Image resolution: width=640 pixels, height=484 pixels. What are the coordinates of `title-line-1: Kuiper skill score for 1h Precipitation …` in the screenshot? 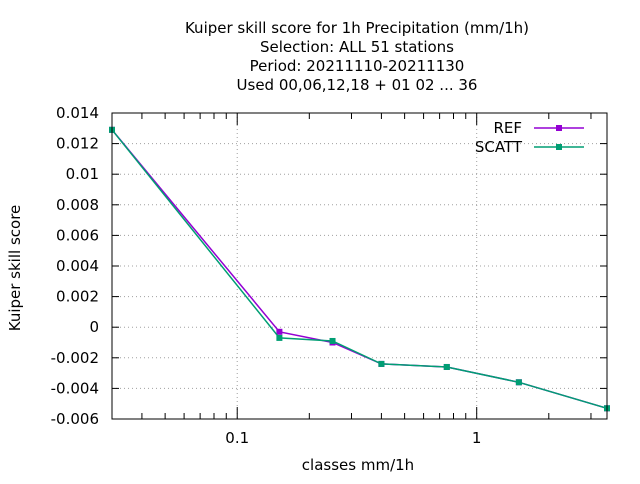 It's located at (357, 28).